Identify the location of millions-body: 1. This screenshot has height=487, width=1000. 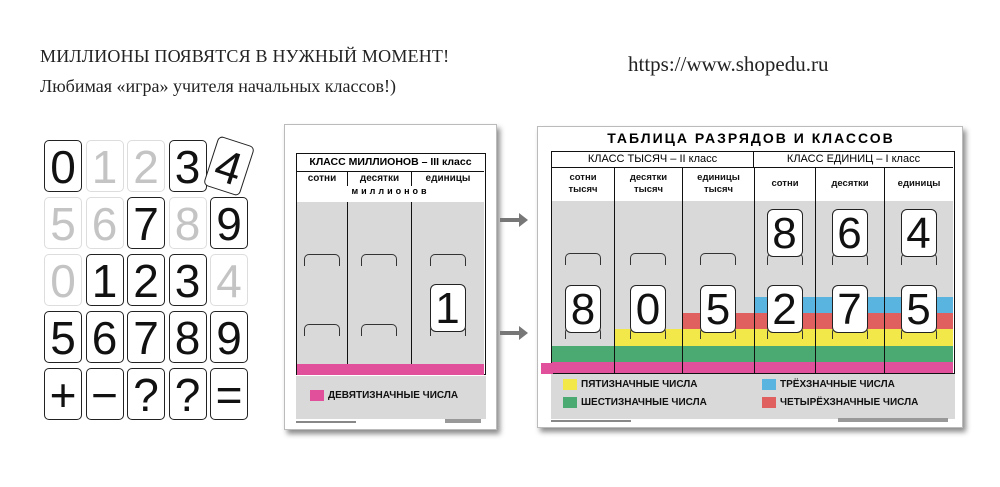
(390, 288).